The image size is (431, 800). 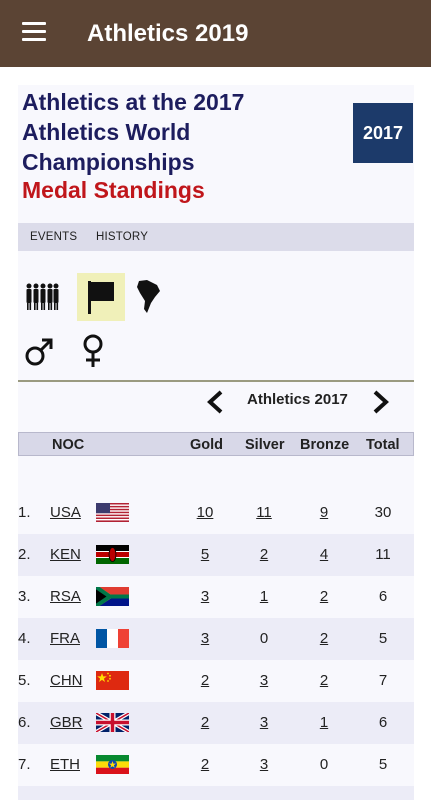 I want to click on total-count: 11, so click(x=383, y=554).